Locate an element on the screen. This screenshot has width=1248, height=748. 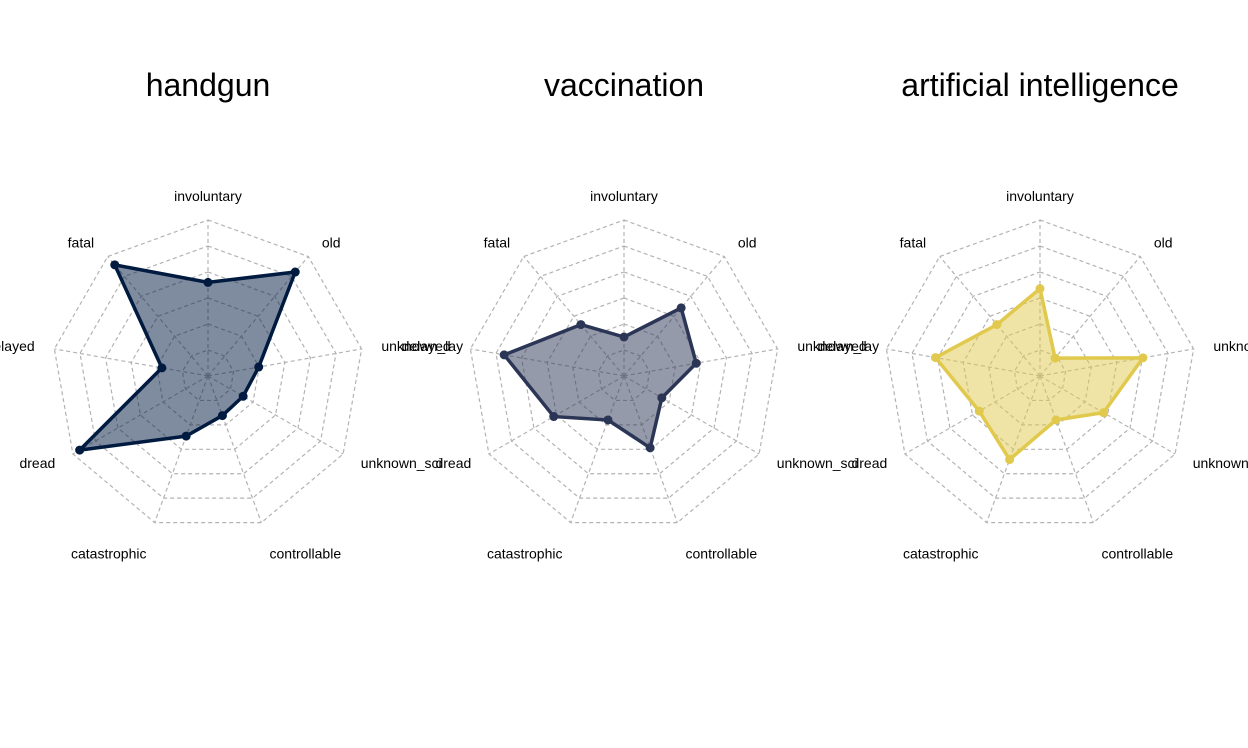
chart-title: vaccination is located at coordinates (624, 85).